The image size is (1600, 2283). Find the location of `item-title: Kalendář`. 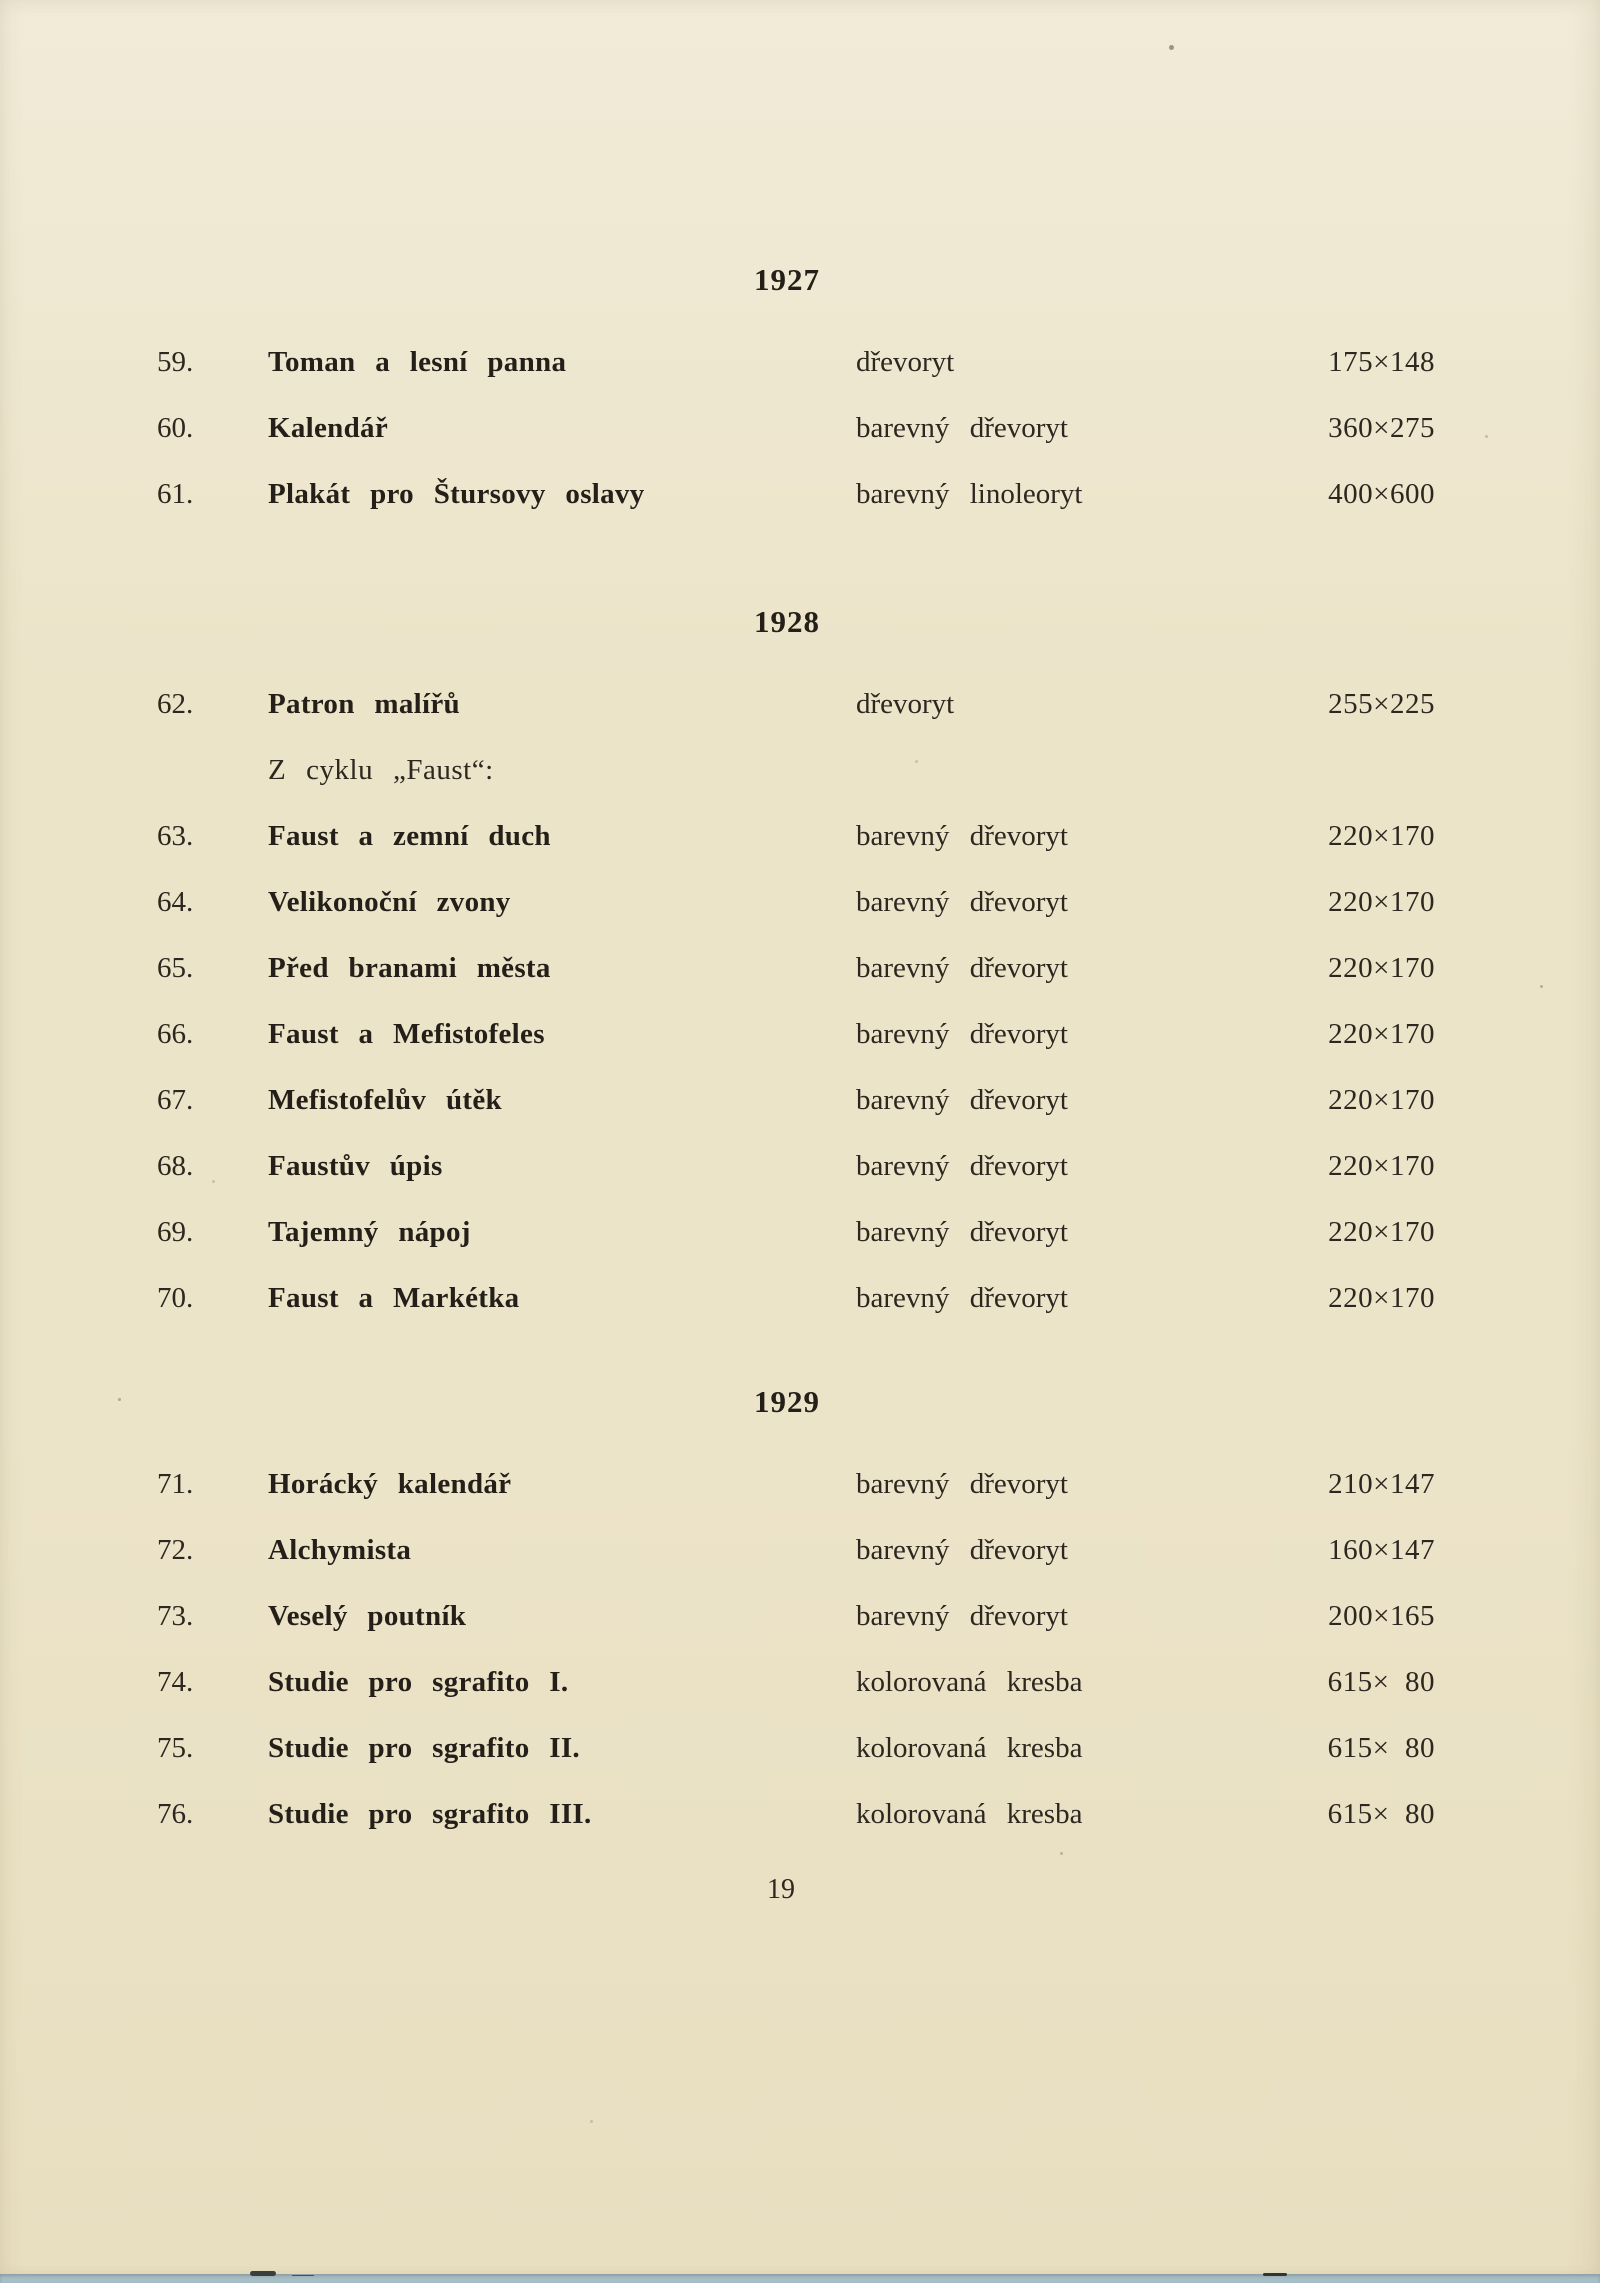

item-title: Kalendář is located at coordinates (328, 428).